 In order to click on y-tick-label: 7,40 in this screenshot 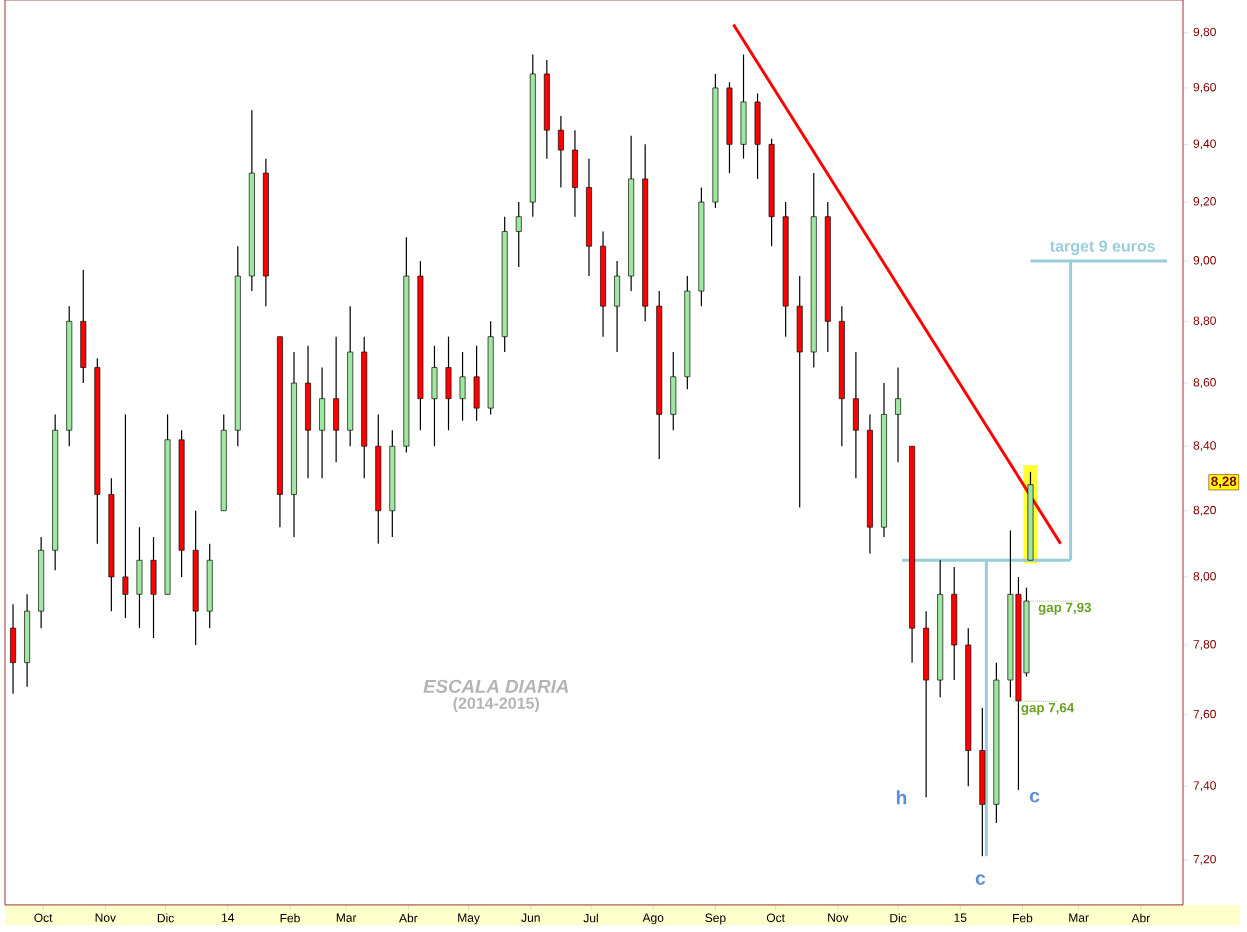, I will do `click(1204, 786)`.